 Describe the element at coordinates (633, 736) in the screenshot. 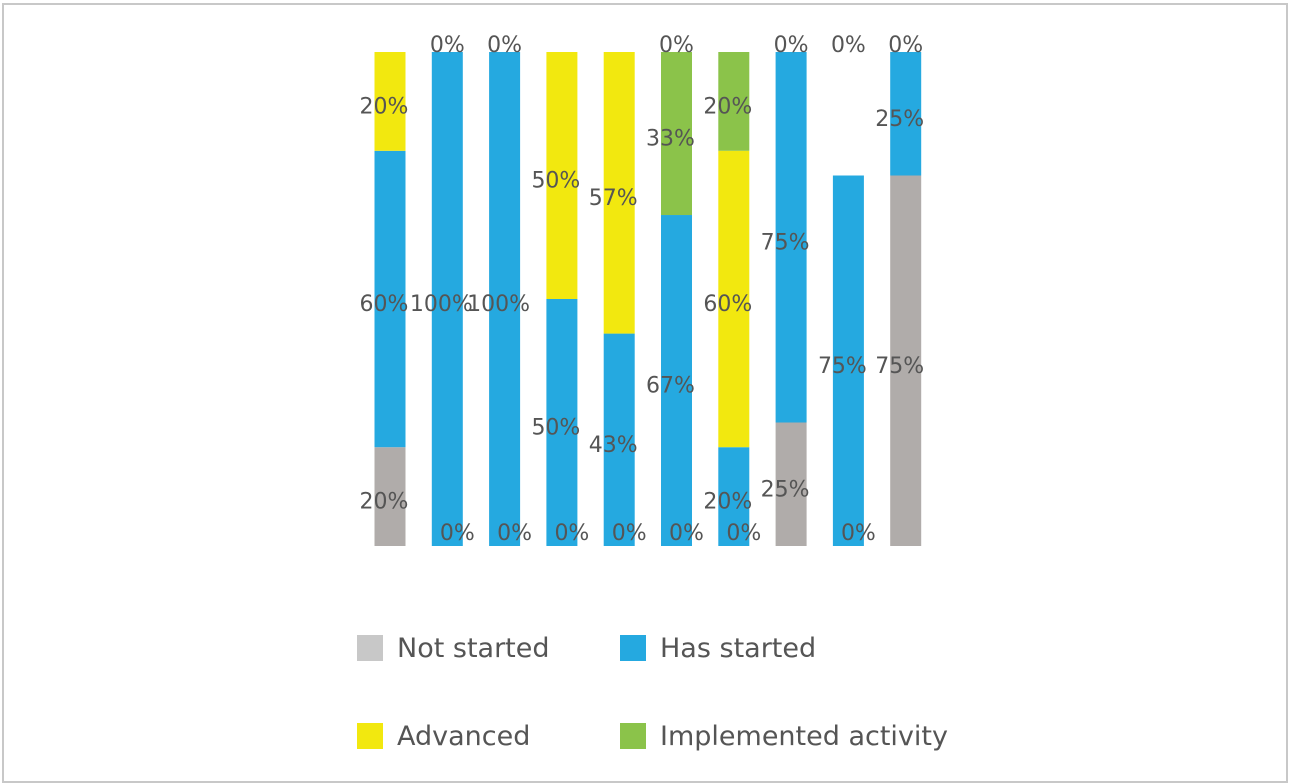

I see `legend-swatch-implemented-activity` at that location.